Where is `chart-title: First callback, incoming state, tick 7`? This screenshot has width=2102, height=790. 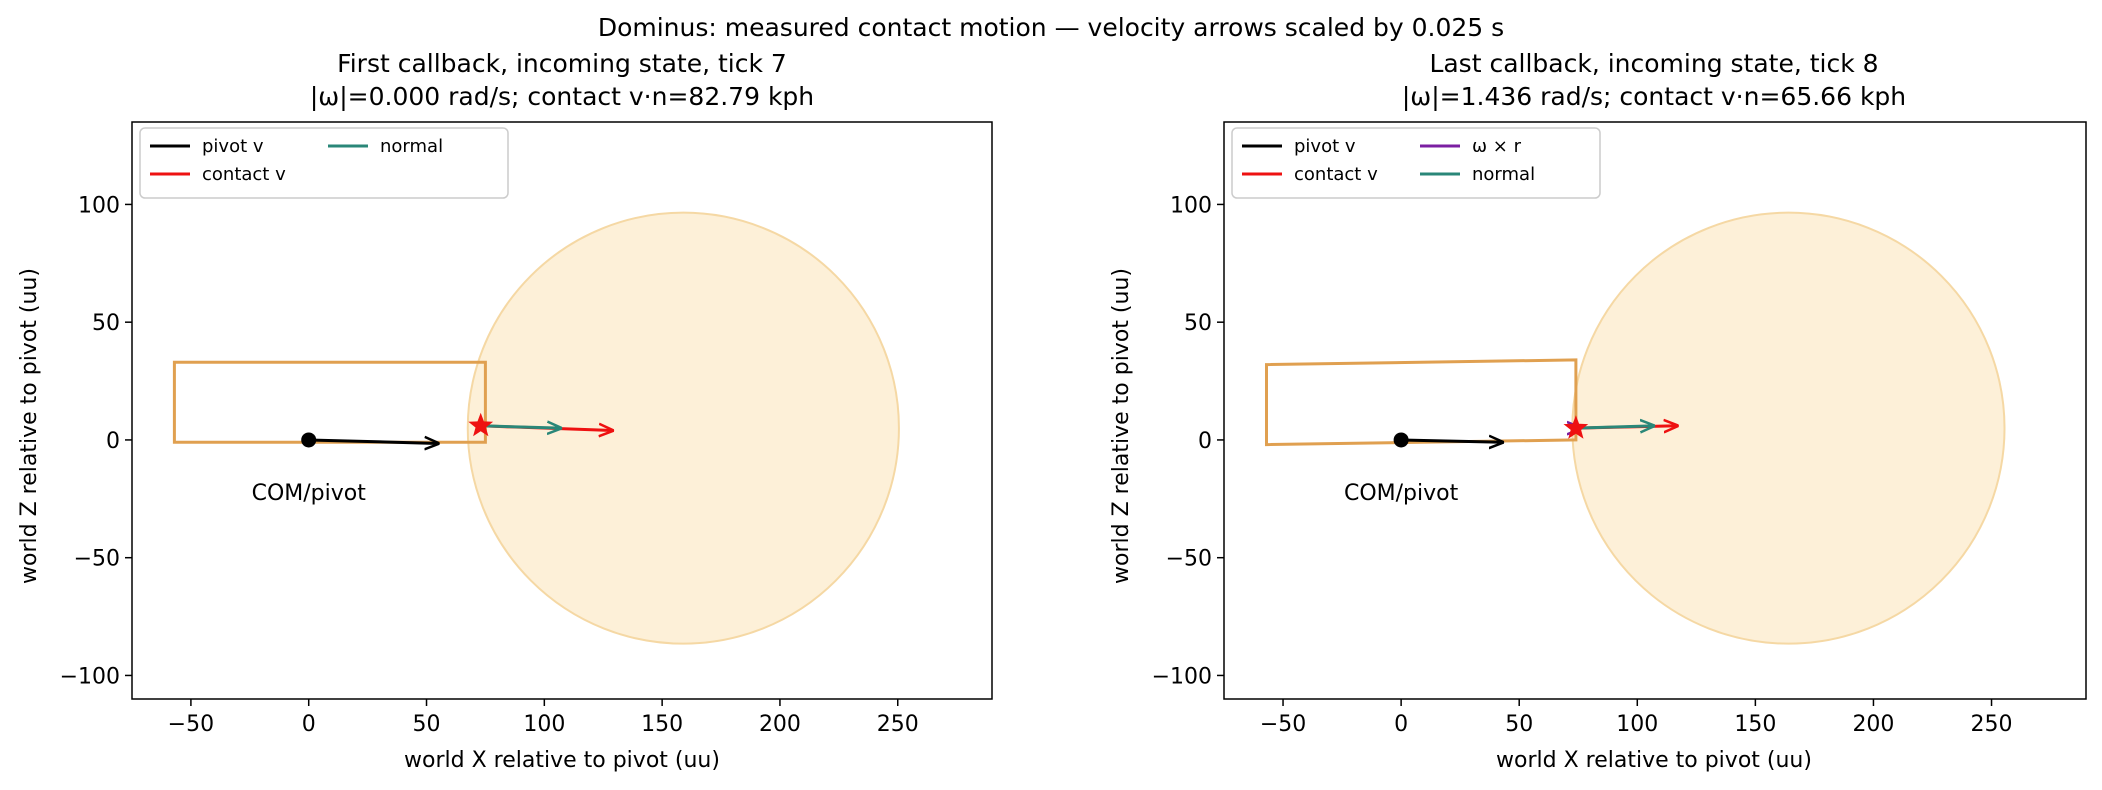 chart-title: First callback, incoming state, tick 7 is located at coordinates (562, 63).